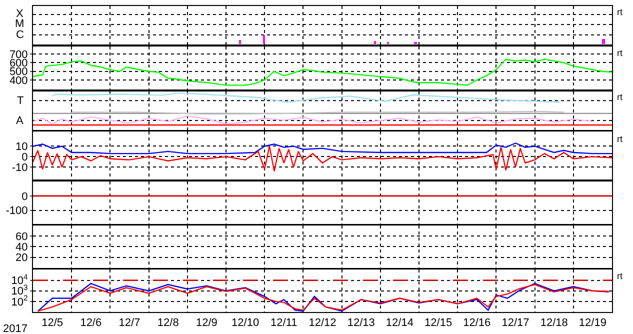 This screenshot has height=334, width=633. Describe the element at coordinates (284, 323) in the screenshot. I see `x-tick-label: 12/11` at that location.